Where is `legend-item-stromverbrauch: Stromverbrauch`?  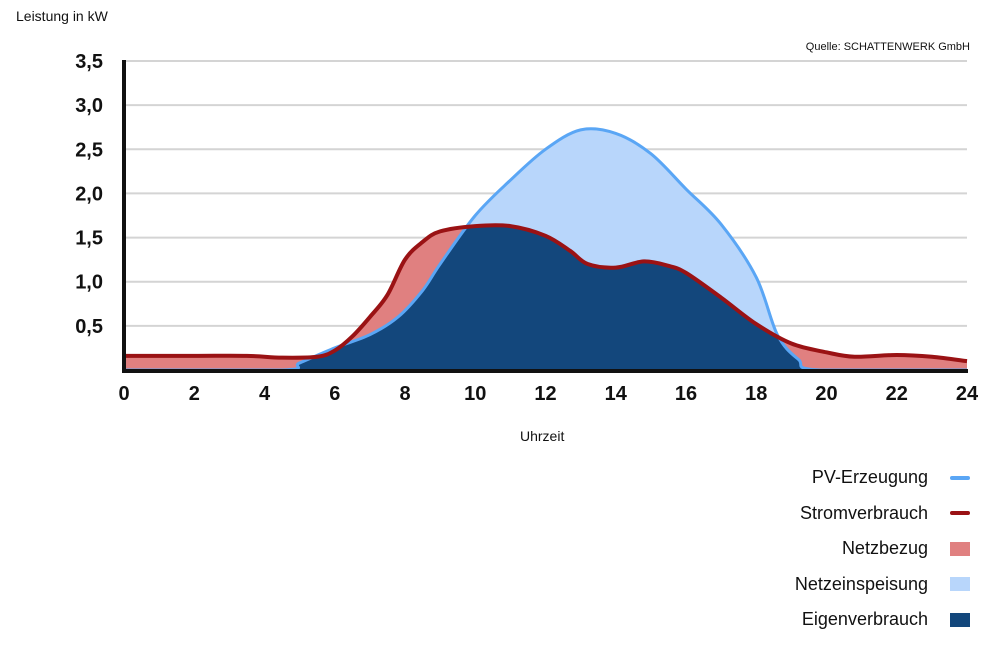
legend-item-stromverbrauch: Stromverbrauch is located at coordinates (882, 514).